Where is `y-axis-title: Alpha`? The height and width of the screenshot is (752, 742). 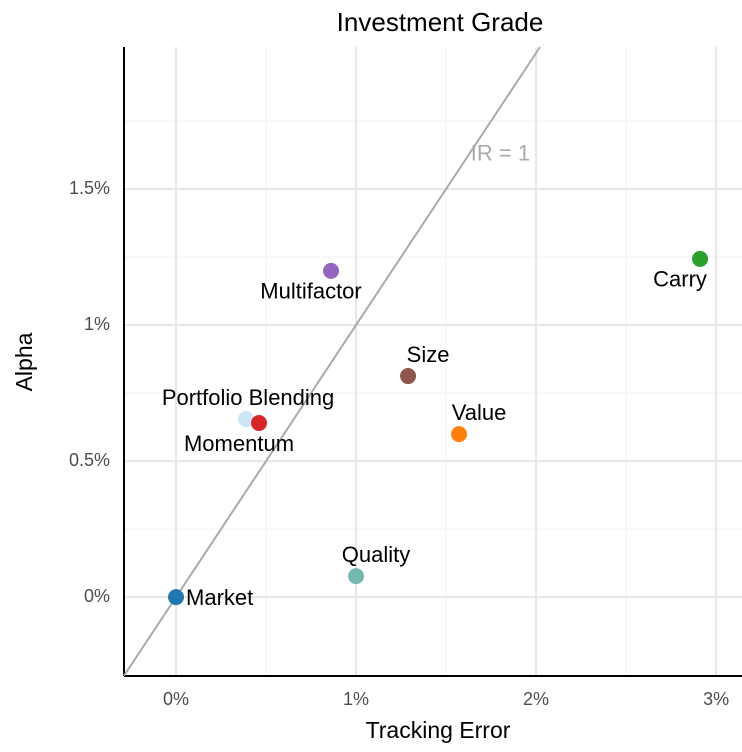
y-axis-title: Alpha is located at coordinates (24, 361).